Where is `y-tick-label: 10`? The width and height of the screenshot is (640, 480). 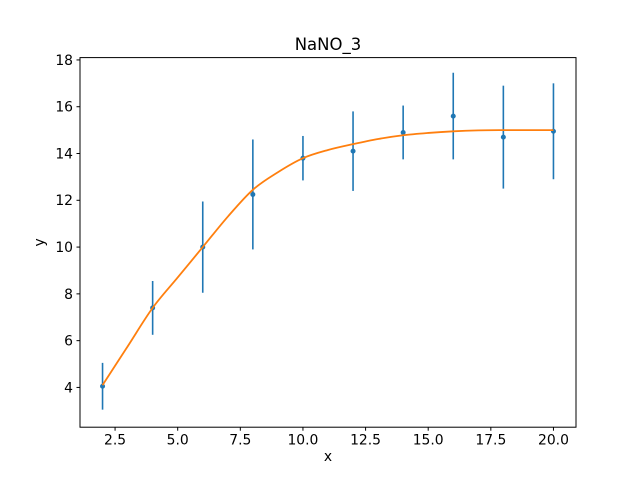 y-tick-label: 10 is located at coordinates (64, 248).